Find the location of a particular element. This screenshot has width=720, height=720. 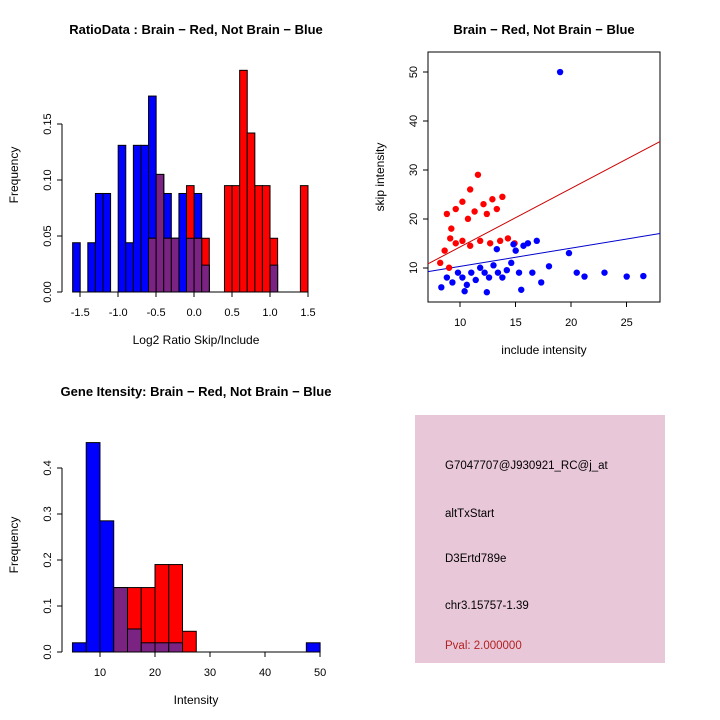

svg-text: Intensity is located at coordinates (196, 700).